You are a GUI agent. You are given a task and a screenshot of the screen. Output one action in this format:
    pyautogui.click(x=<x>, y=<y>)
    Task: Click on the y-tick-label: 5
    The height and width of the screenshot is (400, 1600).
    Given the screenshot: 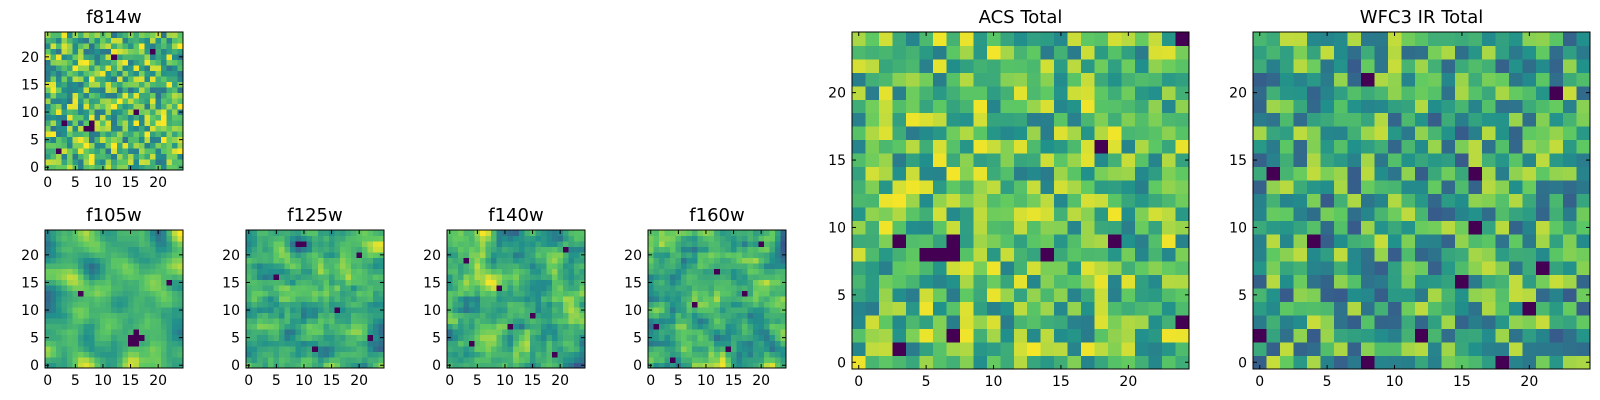 What is the action you would take?
    pyautogui.click(x=34, y=141)
    